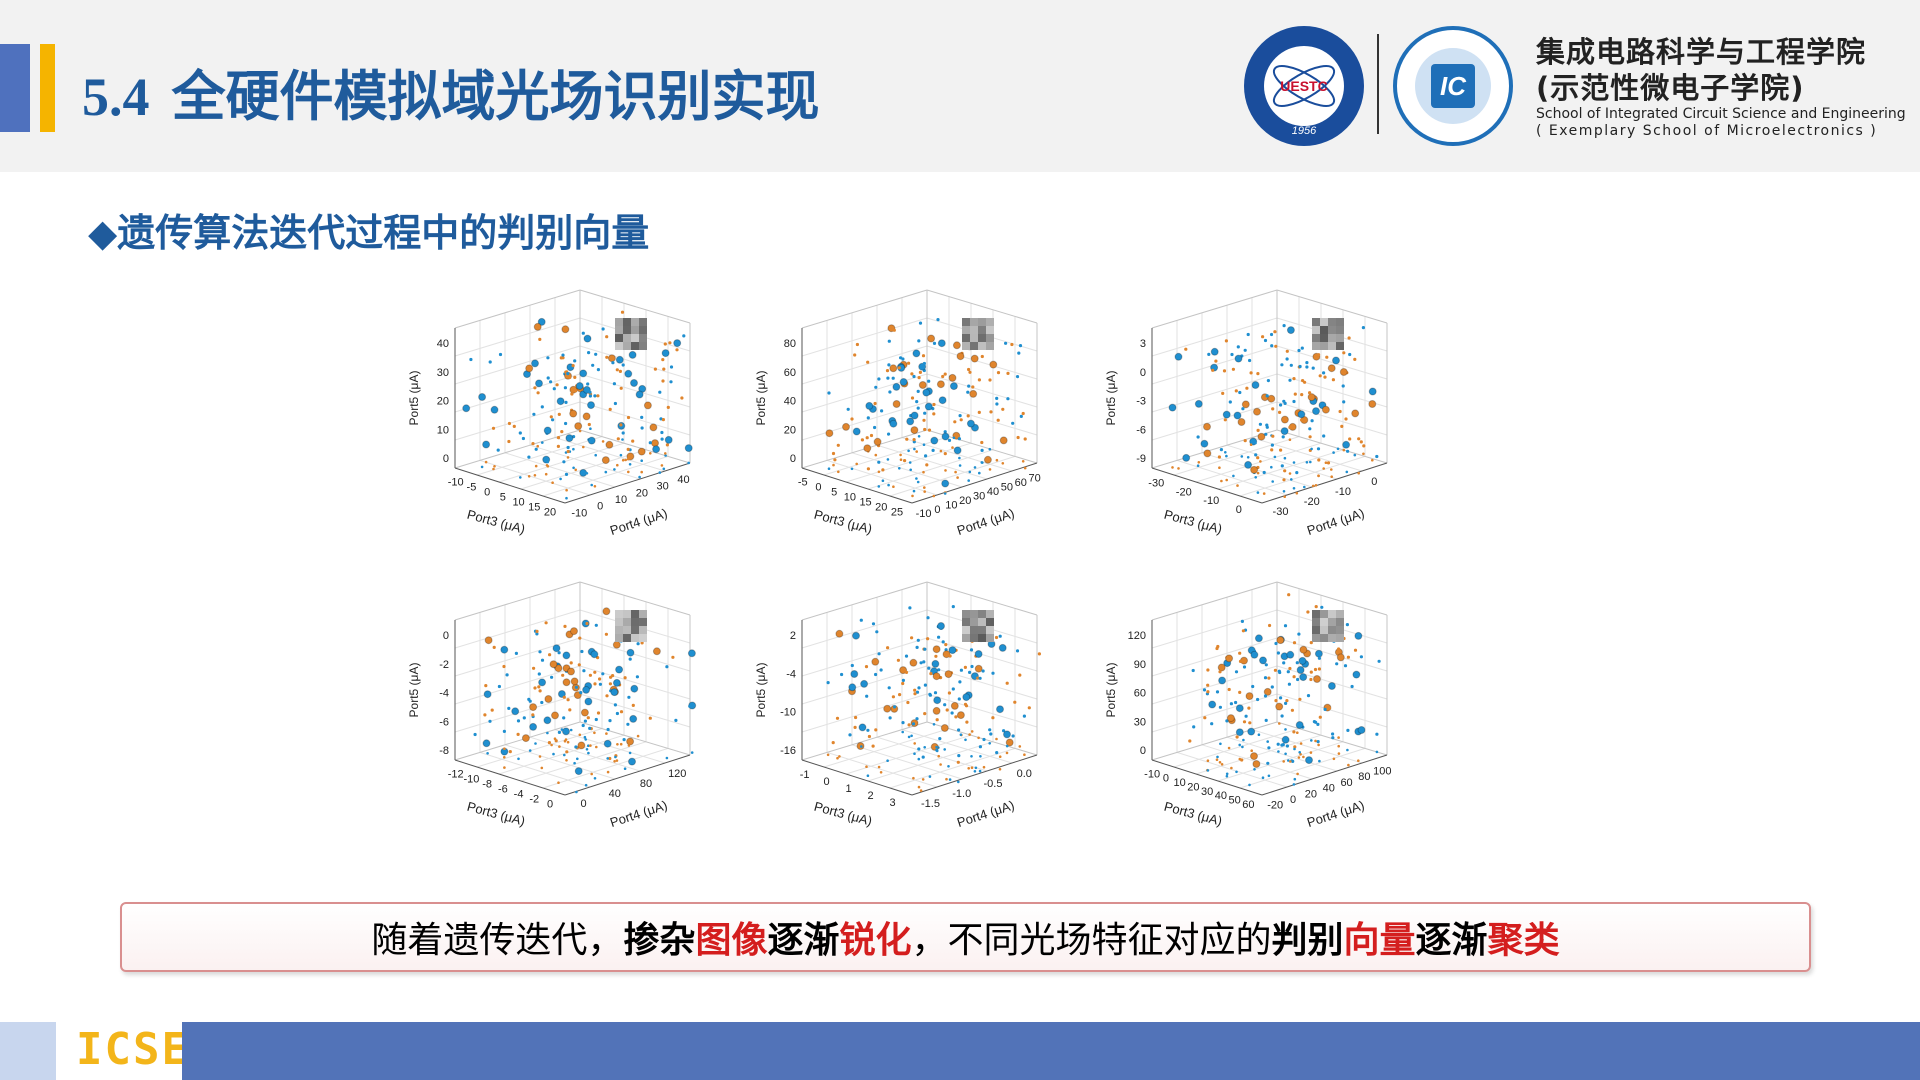 The image size is (1920, 1080). What do you see at coordinates (993, 784) in the screenshot?
I see `y-tick-label: -0.5` at bounding box center [993, 784].